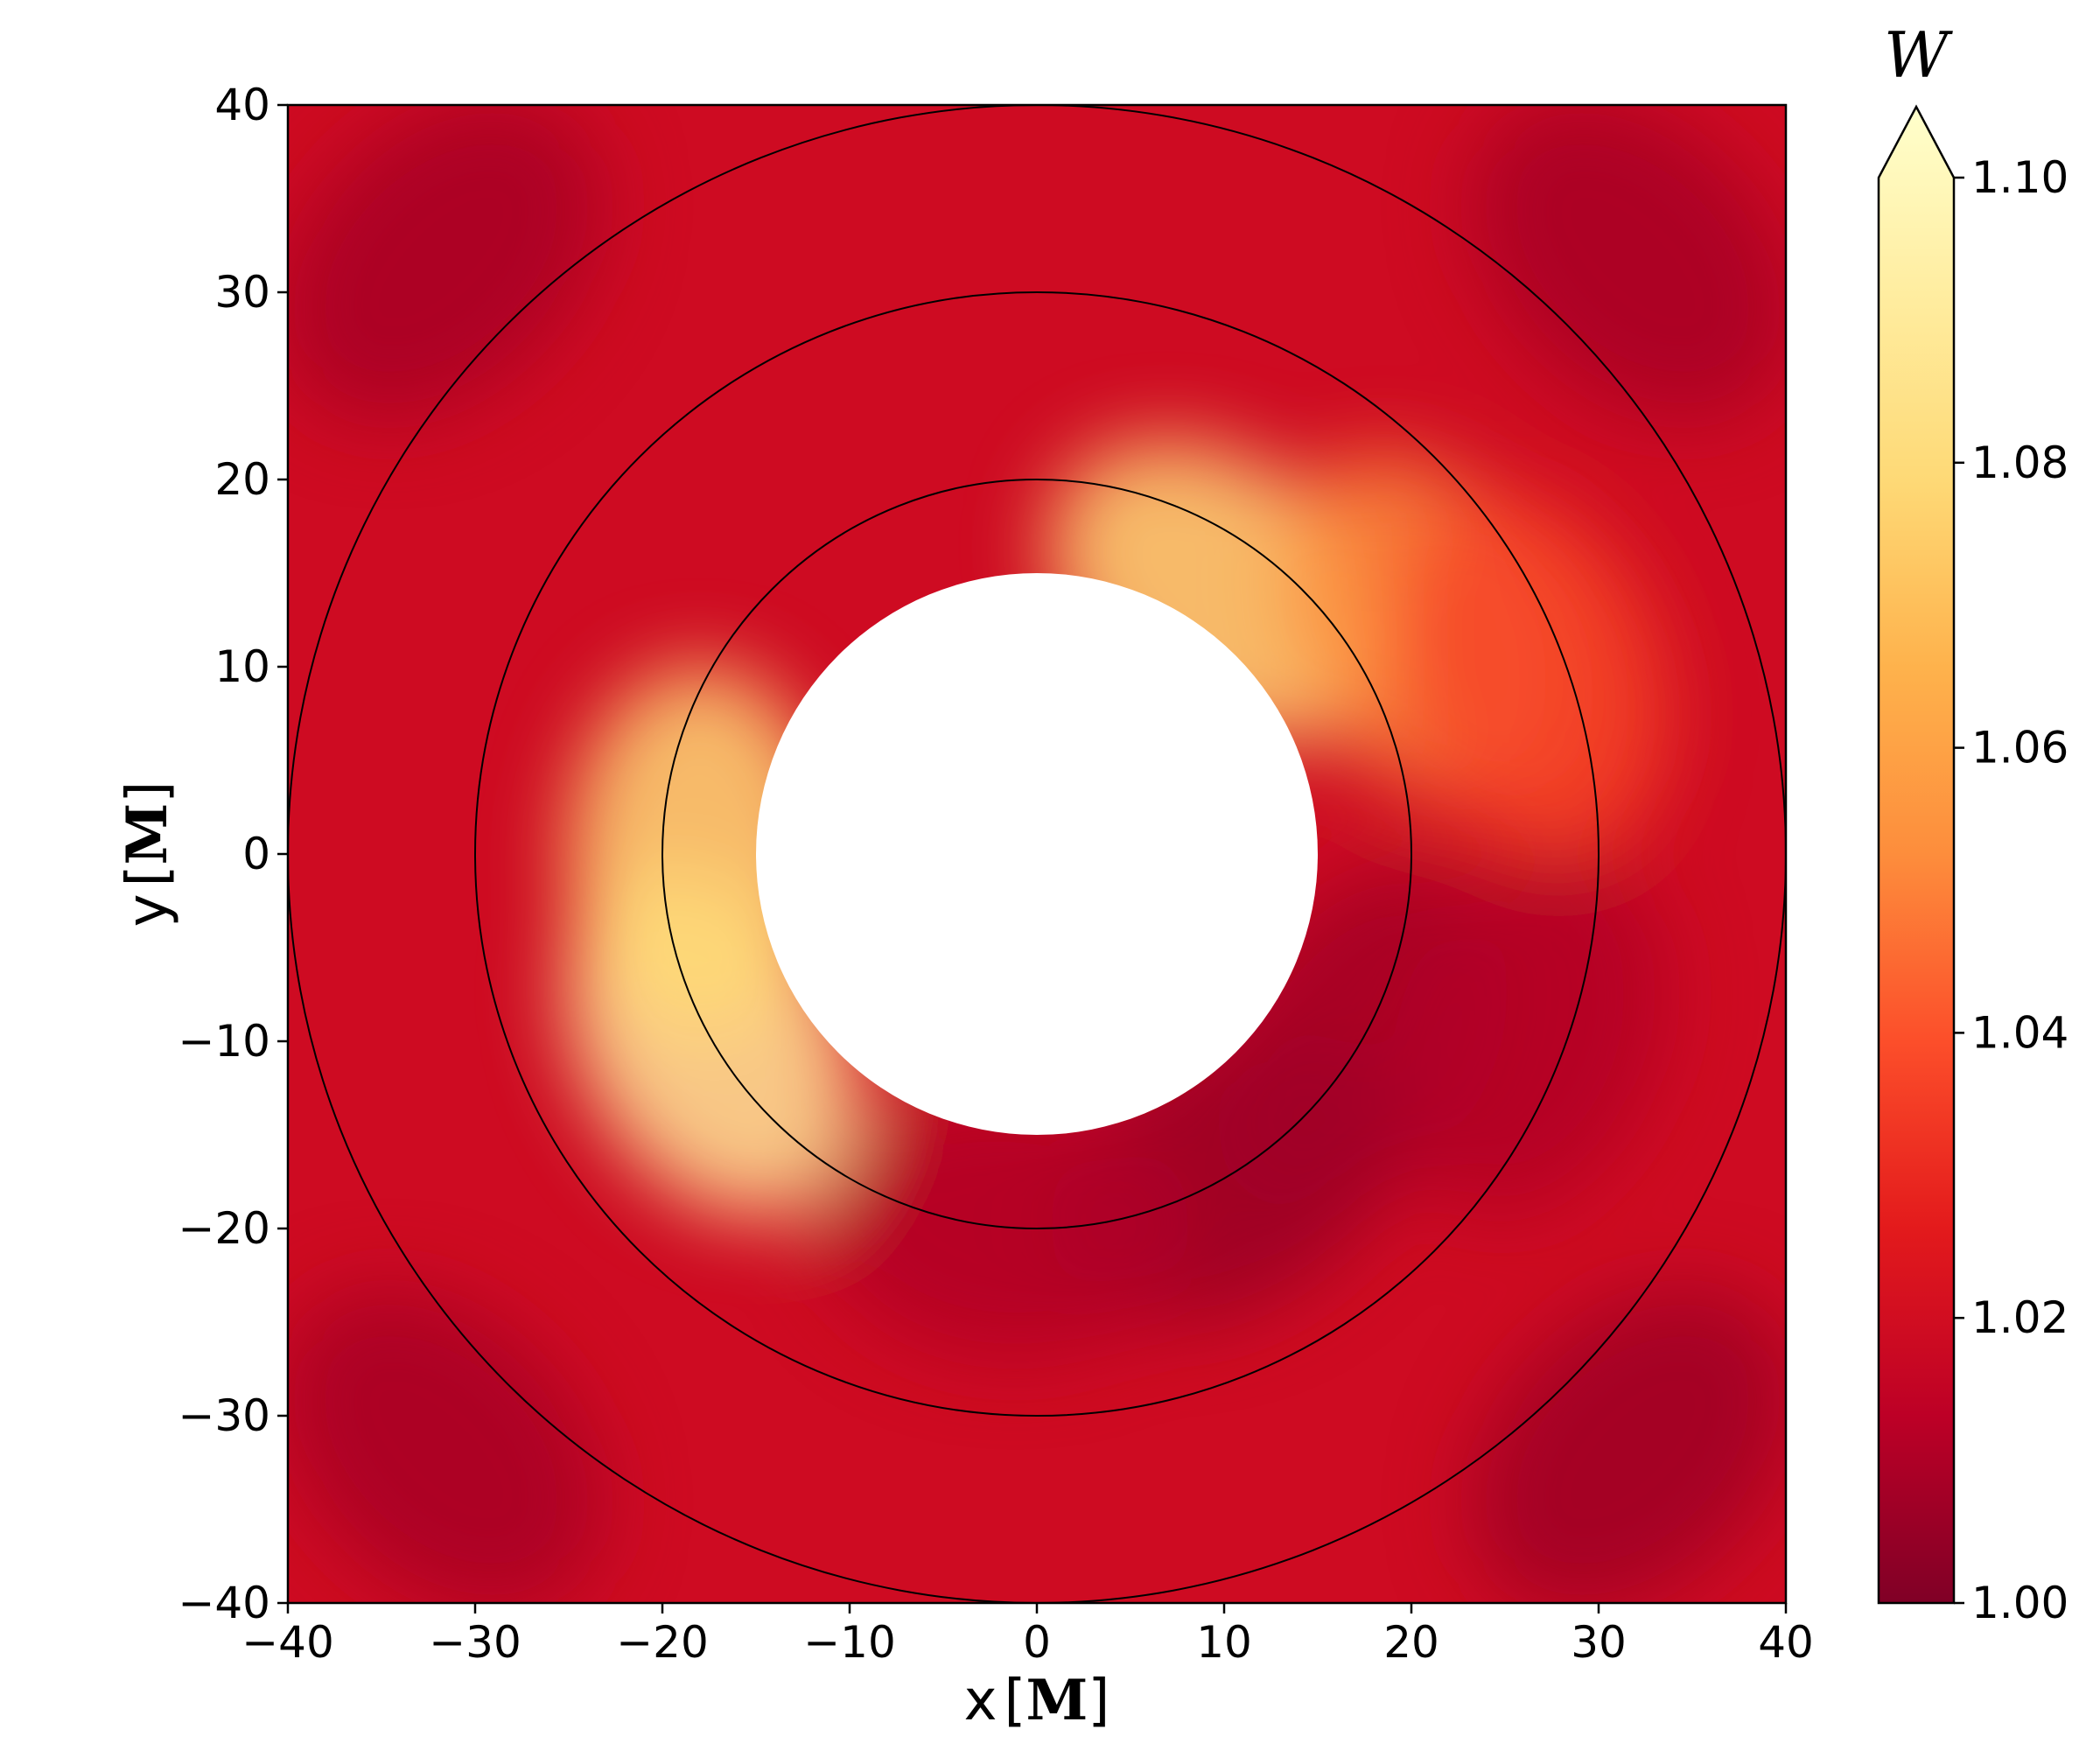 The width and height of the screenshot is (2100, 1750). I want to click on colorbar-label: W, so click(1918, 55).